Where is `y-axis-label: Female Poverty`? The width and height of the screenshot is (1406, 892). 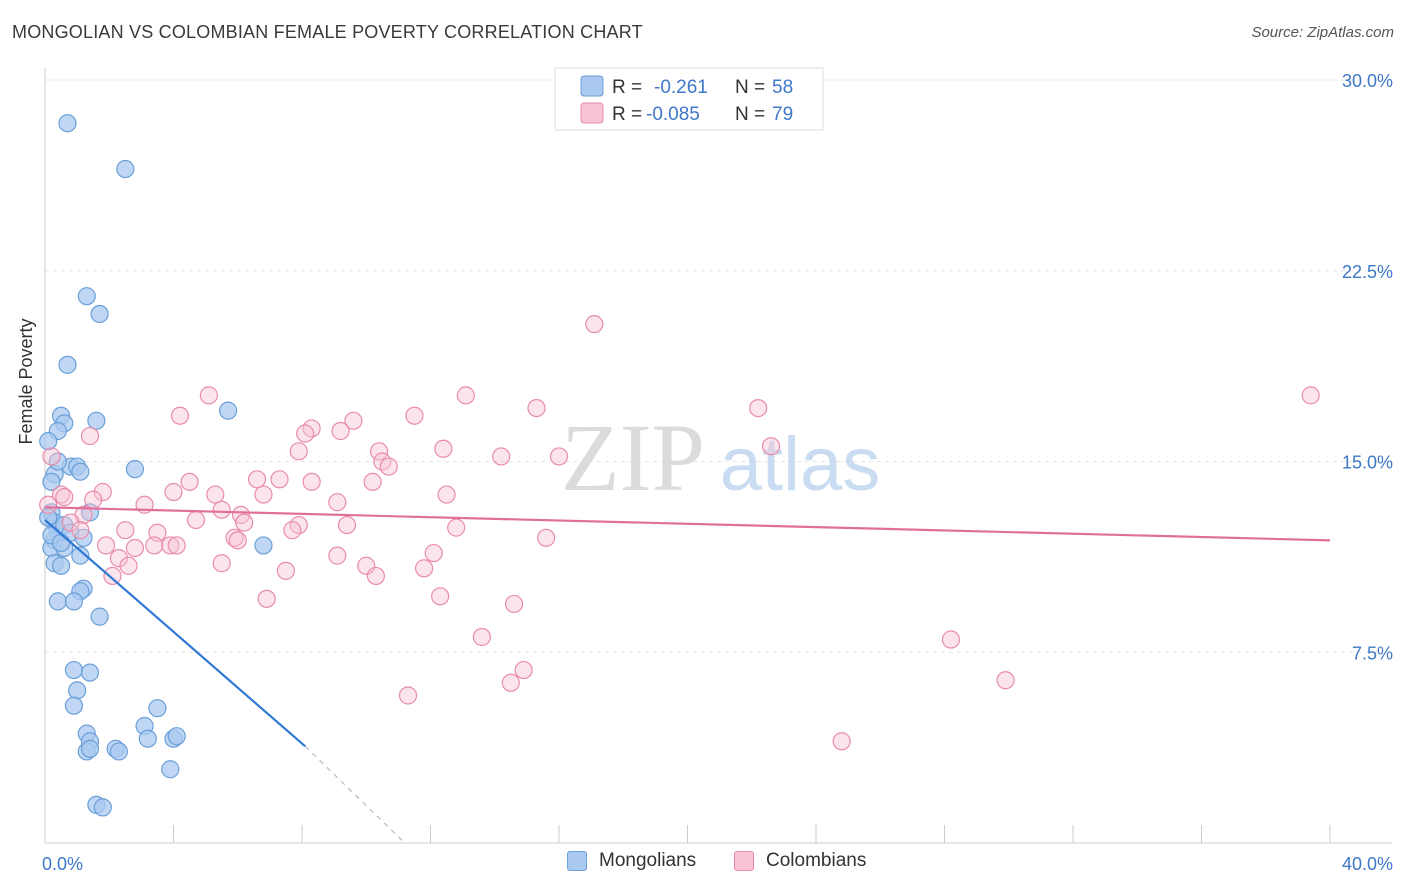
y-axis-label: Female Poverty is located at coordinates (26, 381).